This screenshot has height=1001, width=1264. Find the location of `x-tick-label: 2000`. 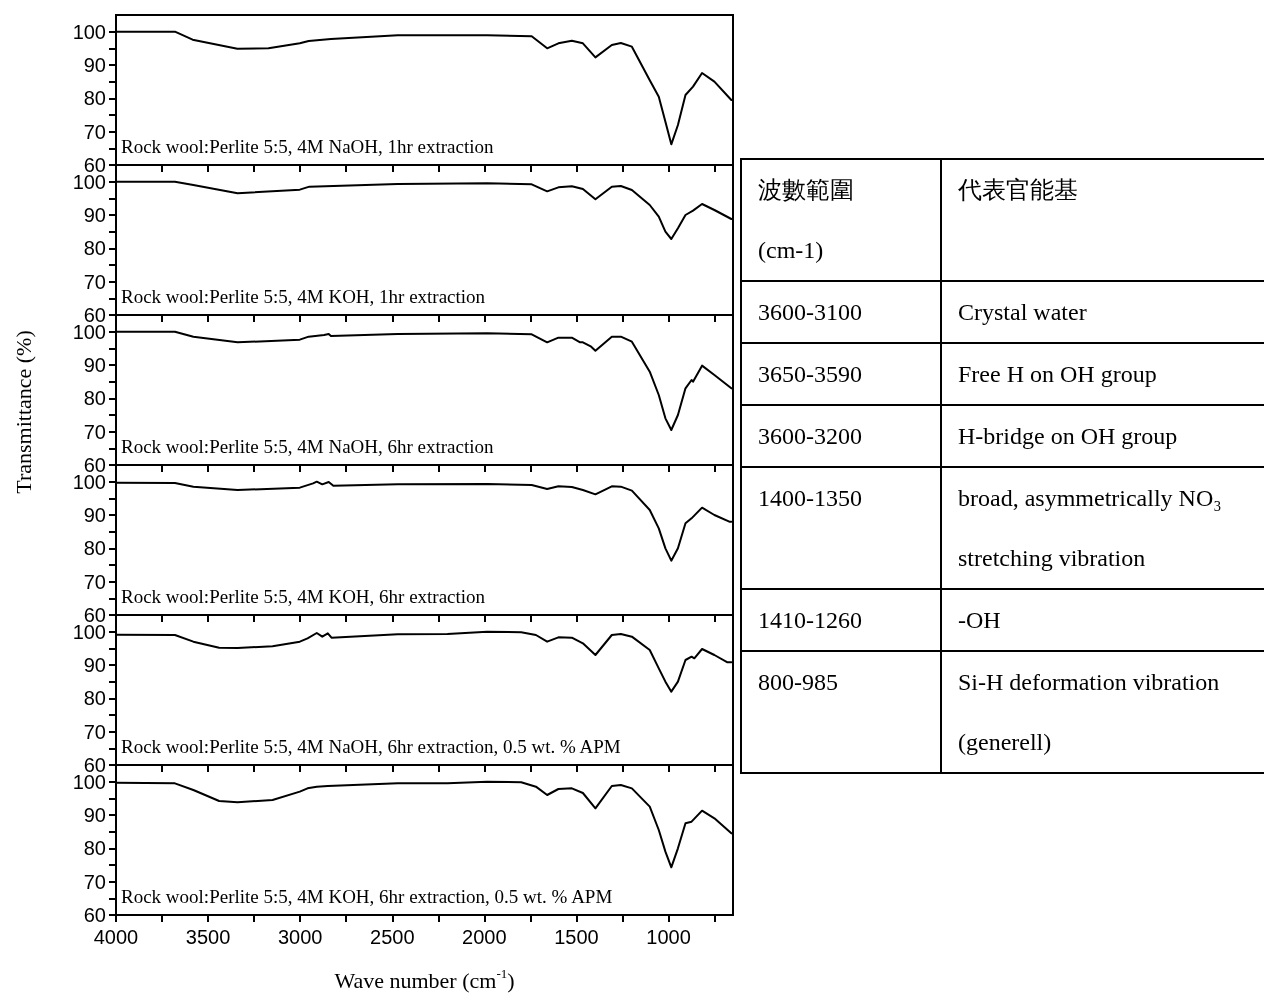

x-tick-label: 2000 is located at coordinates (484, 937).